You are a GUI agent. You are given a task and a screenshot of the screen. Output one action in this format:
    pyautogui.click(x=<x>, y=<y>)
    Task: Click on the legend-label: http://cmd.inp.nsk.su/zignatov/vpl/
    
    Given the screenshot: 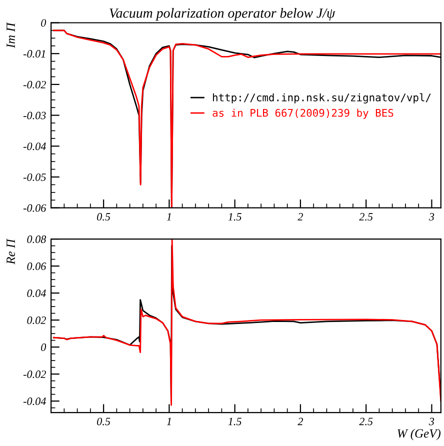 What is the action you would take?
    pyautogui.click(x=322, y=98)
    